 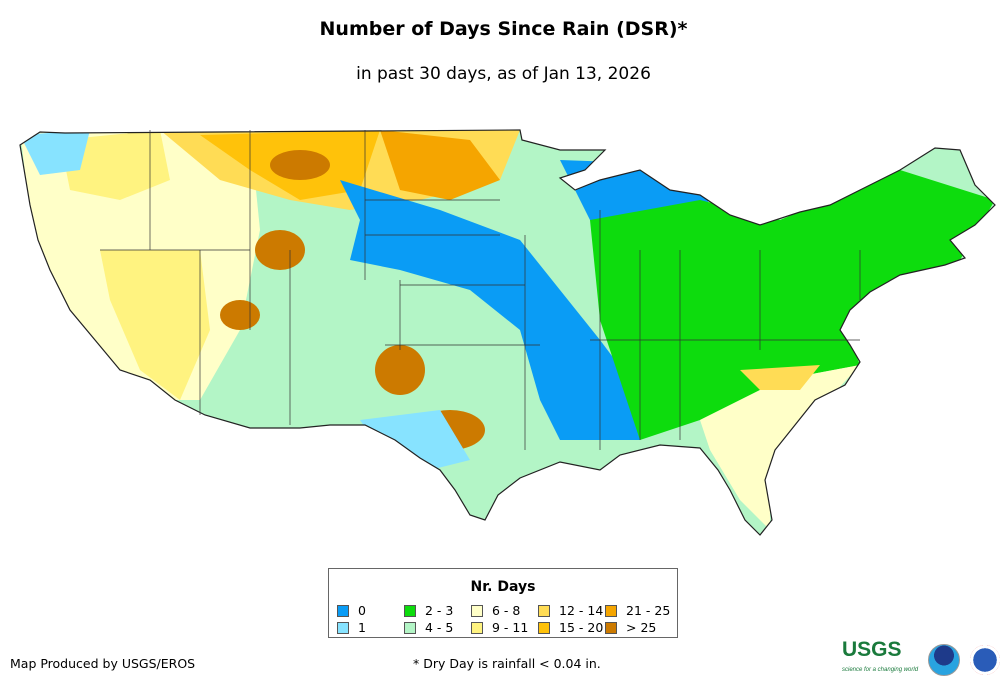 I want to click on legend-item: 4 - 5, so click(x=428, y=627).